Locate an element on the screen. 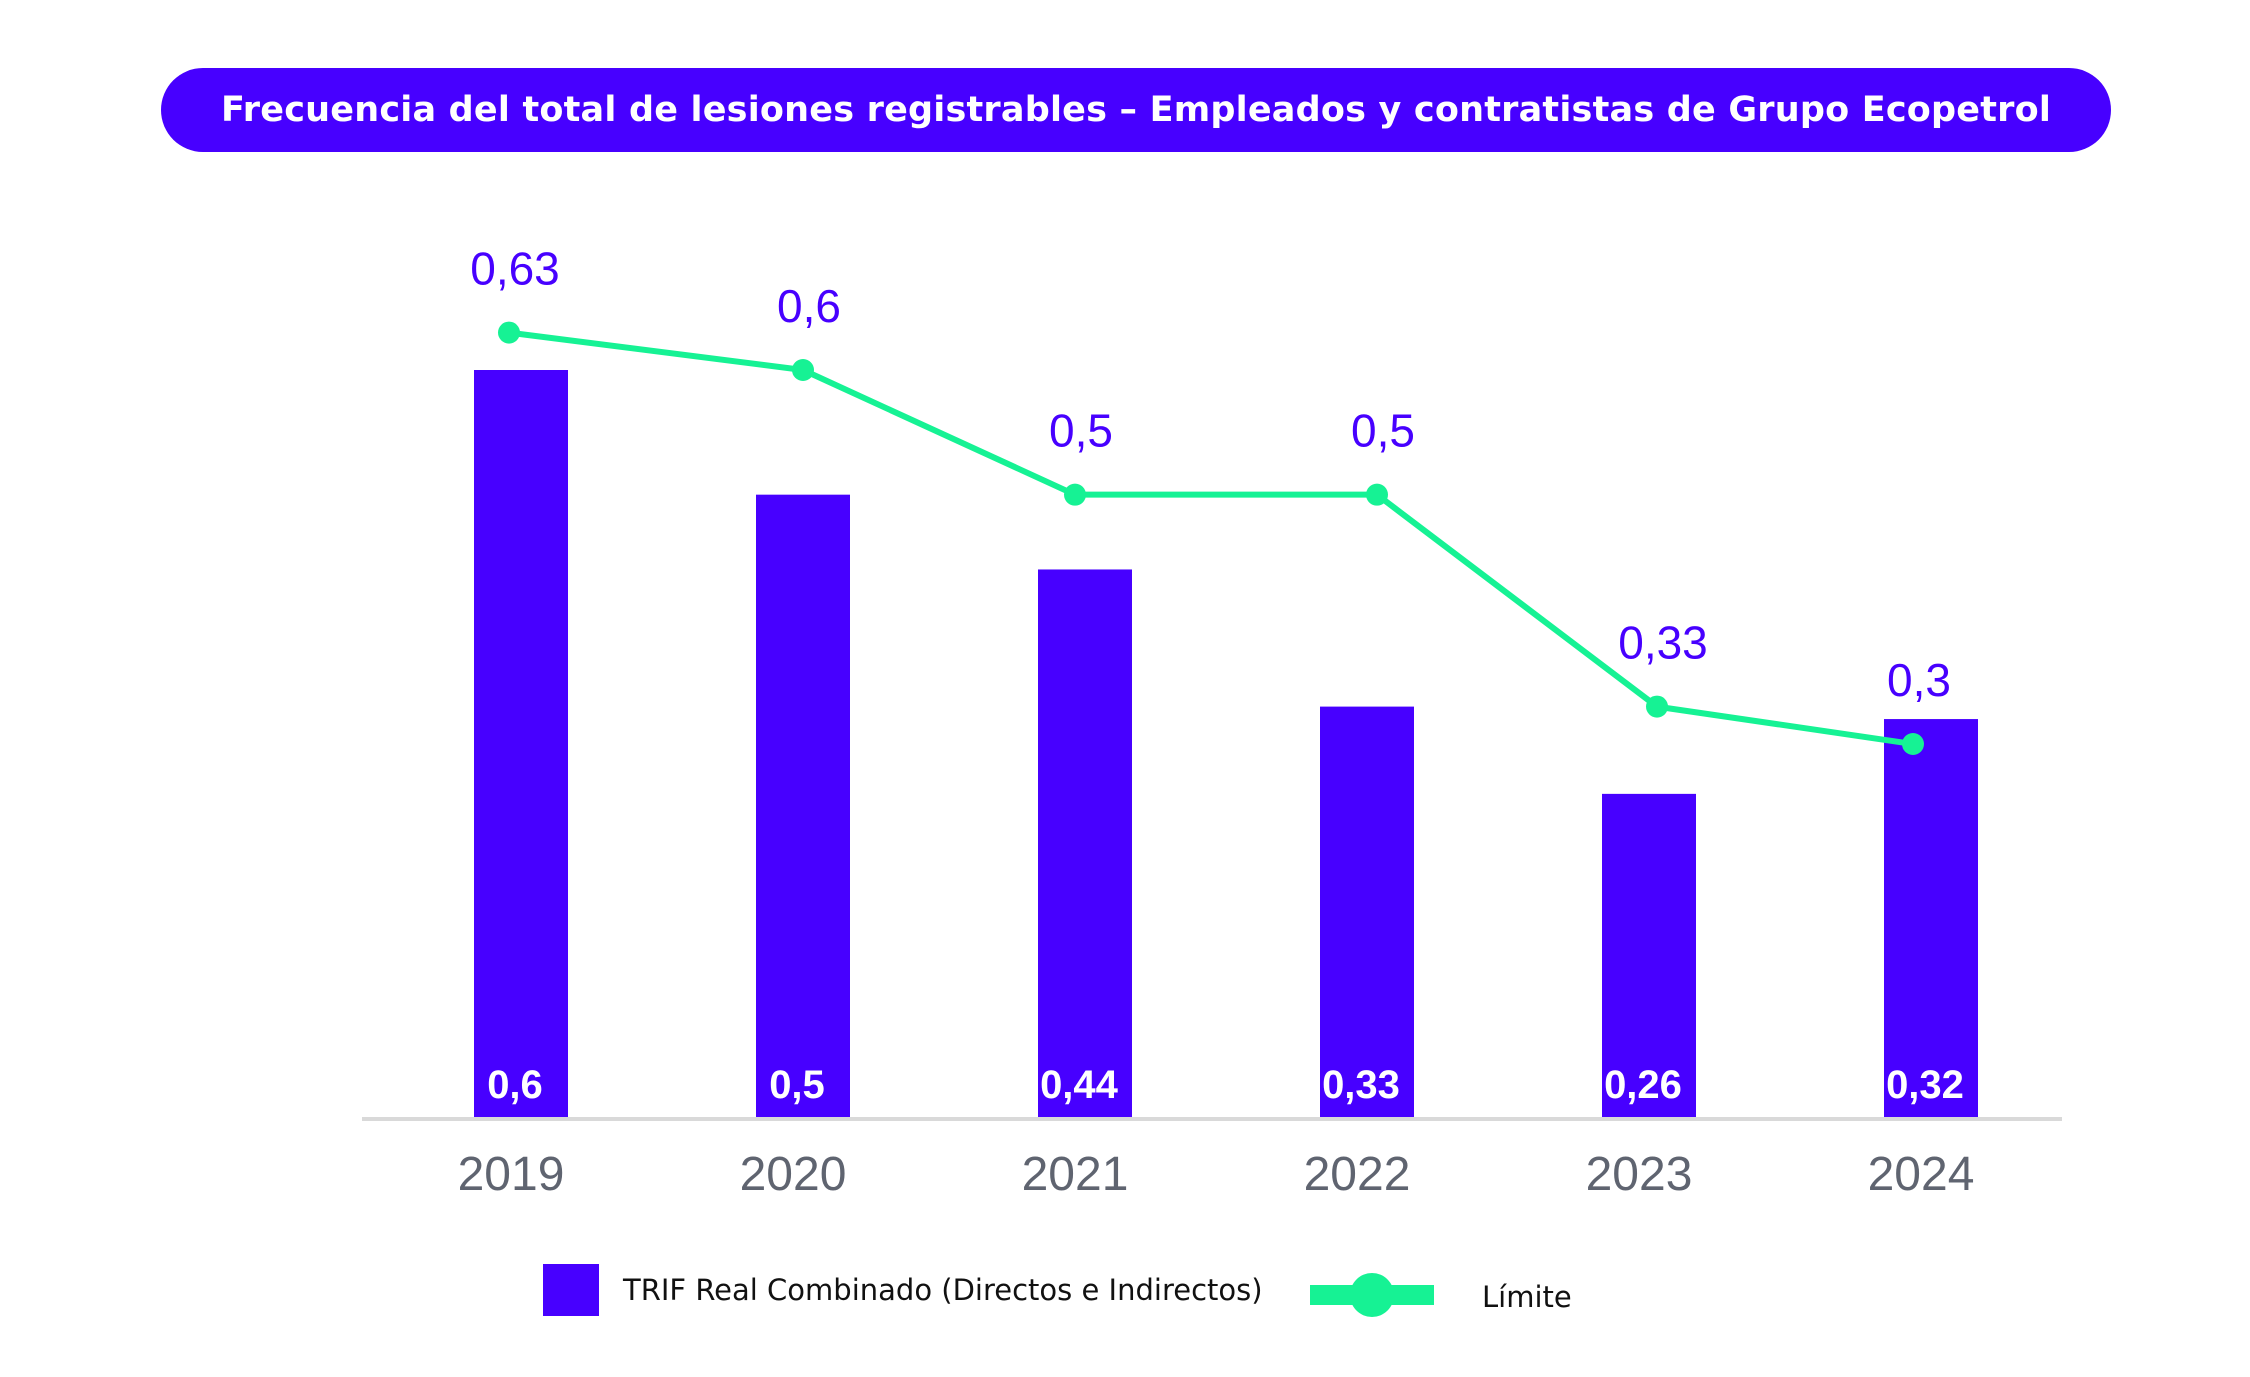 The width and height of the screenshot is (2250, 1377). legend-bar-swatch is located at coordinates (571, 1290).